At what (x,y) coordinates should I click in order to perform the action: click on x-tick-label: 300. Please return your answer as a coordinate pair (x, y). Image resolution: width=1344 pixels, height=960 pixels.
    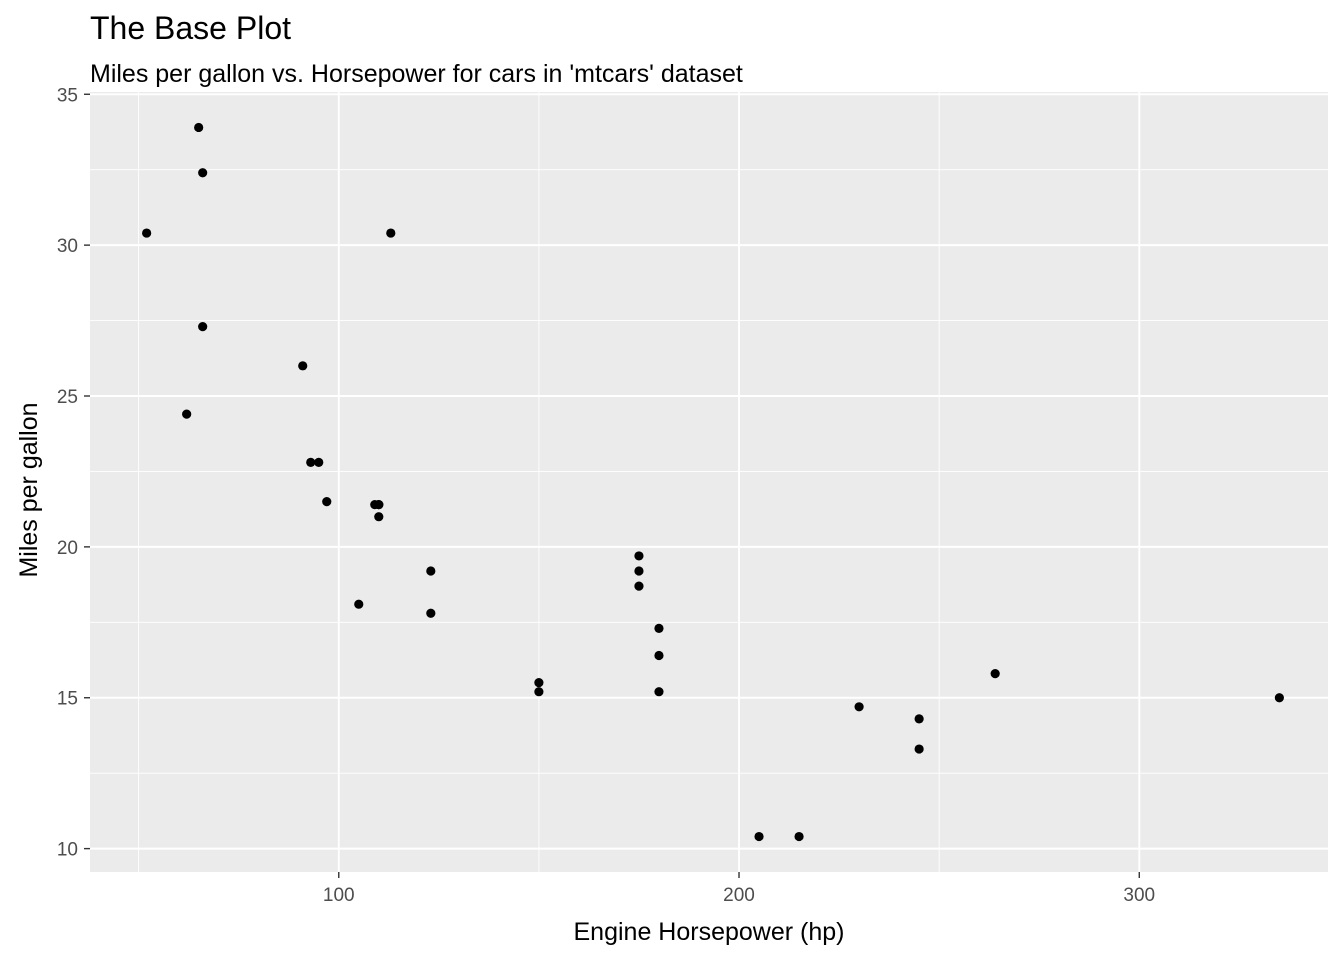
    Looking at the image, I should click on (1139, 895).